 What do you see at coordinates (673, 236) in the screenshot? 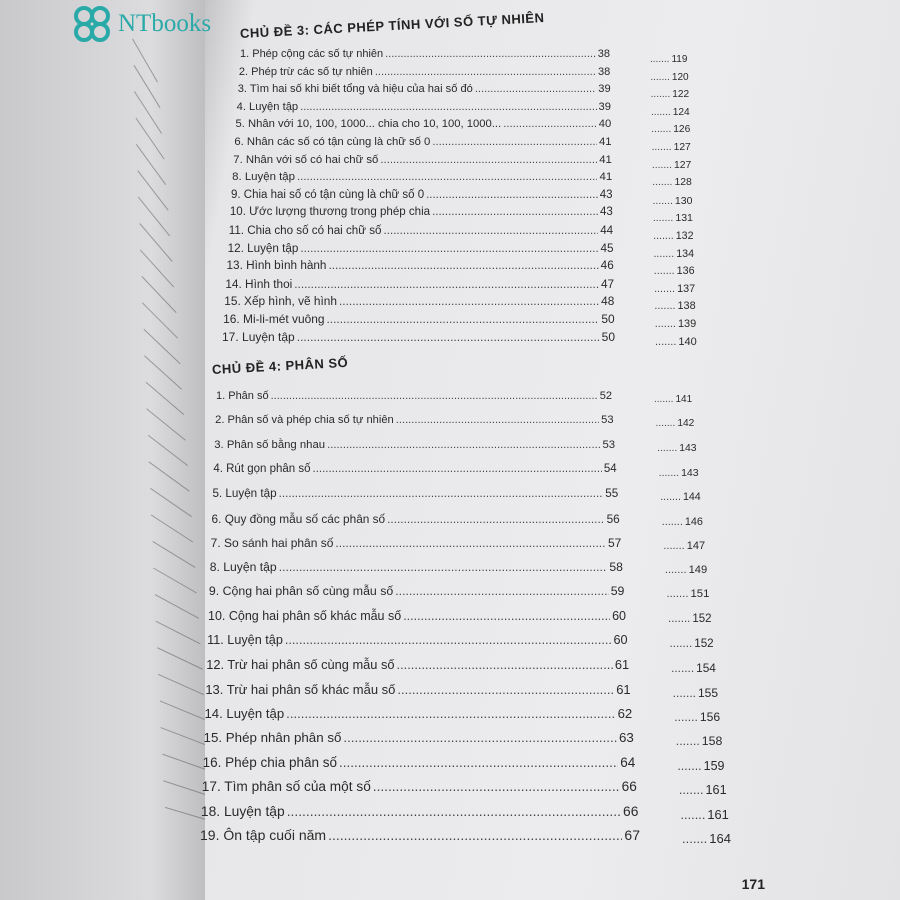
I see `entry-ref-page: ....... 132` at bounding box center [673, 236].